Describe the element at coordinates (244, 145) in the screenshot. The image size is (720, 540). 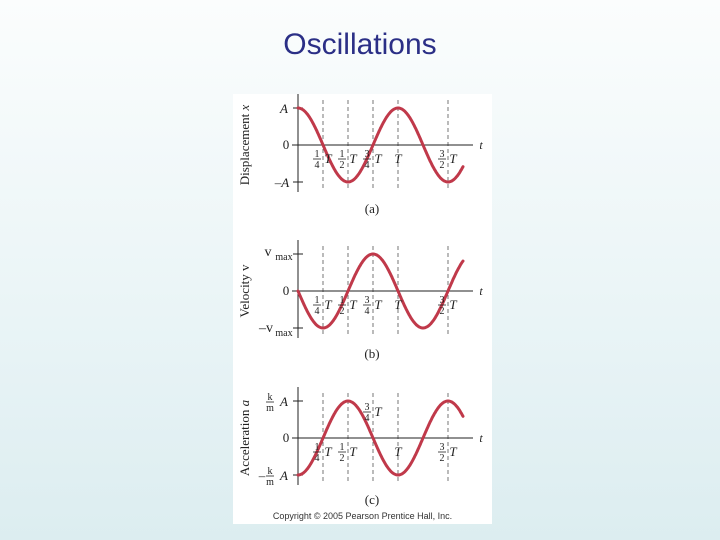
I see `y-axis-title: Displacement x` at that location.